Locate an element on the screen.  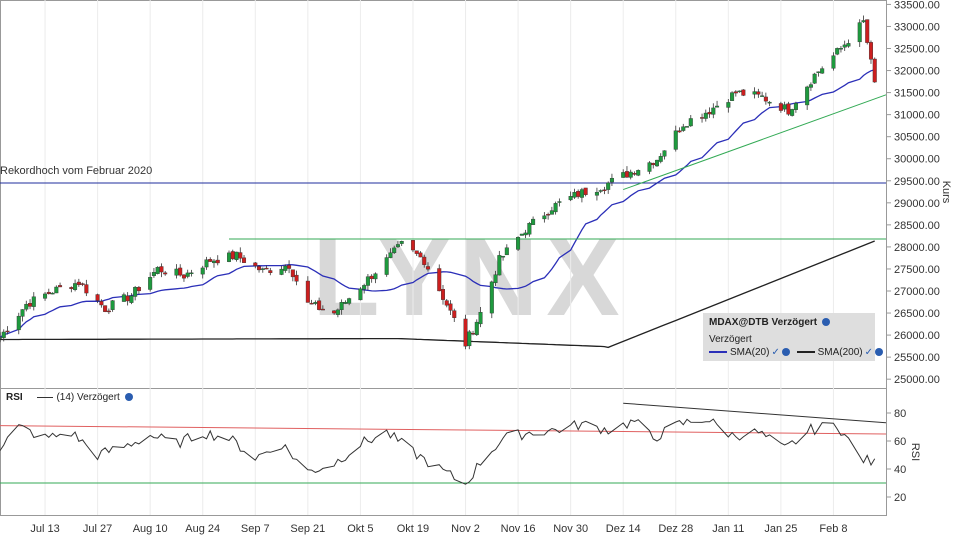
trend-line is located at coordinates (755, 142).